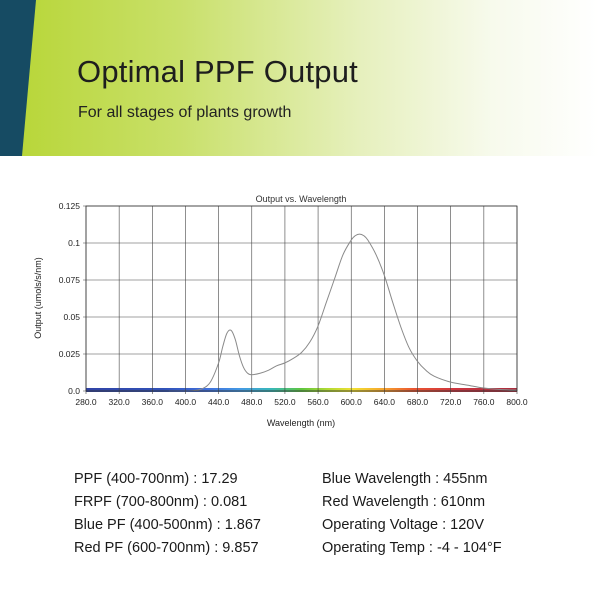 The height and width of the screenshot is (600, 600). I want to click on spec-red-pf: Red PF (600-700nm) : 9.857, so click(166, 548).